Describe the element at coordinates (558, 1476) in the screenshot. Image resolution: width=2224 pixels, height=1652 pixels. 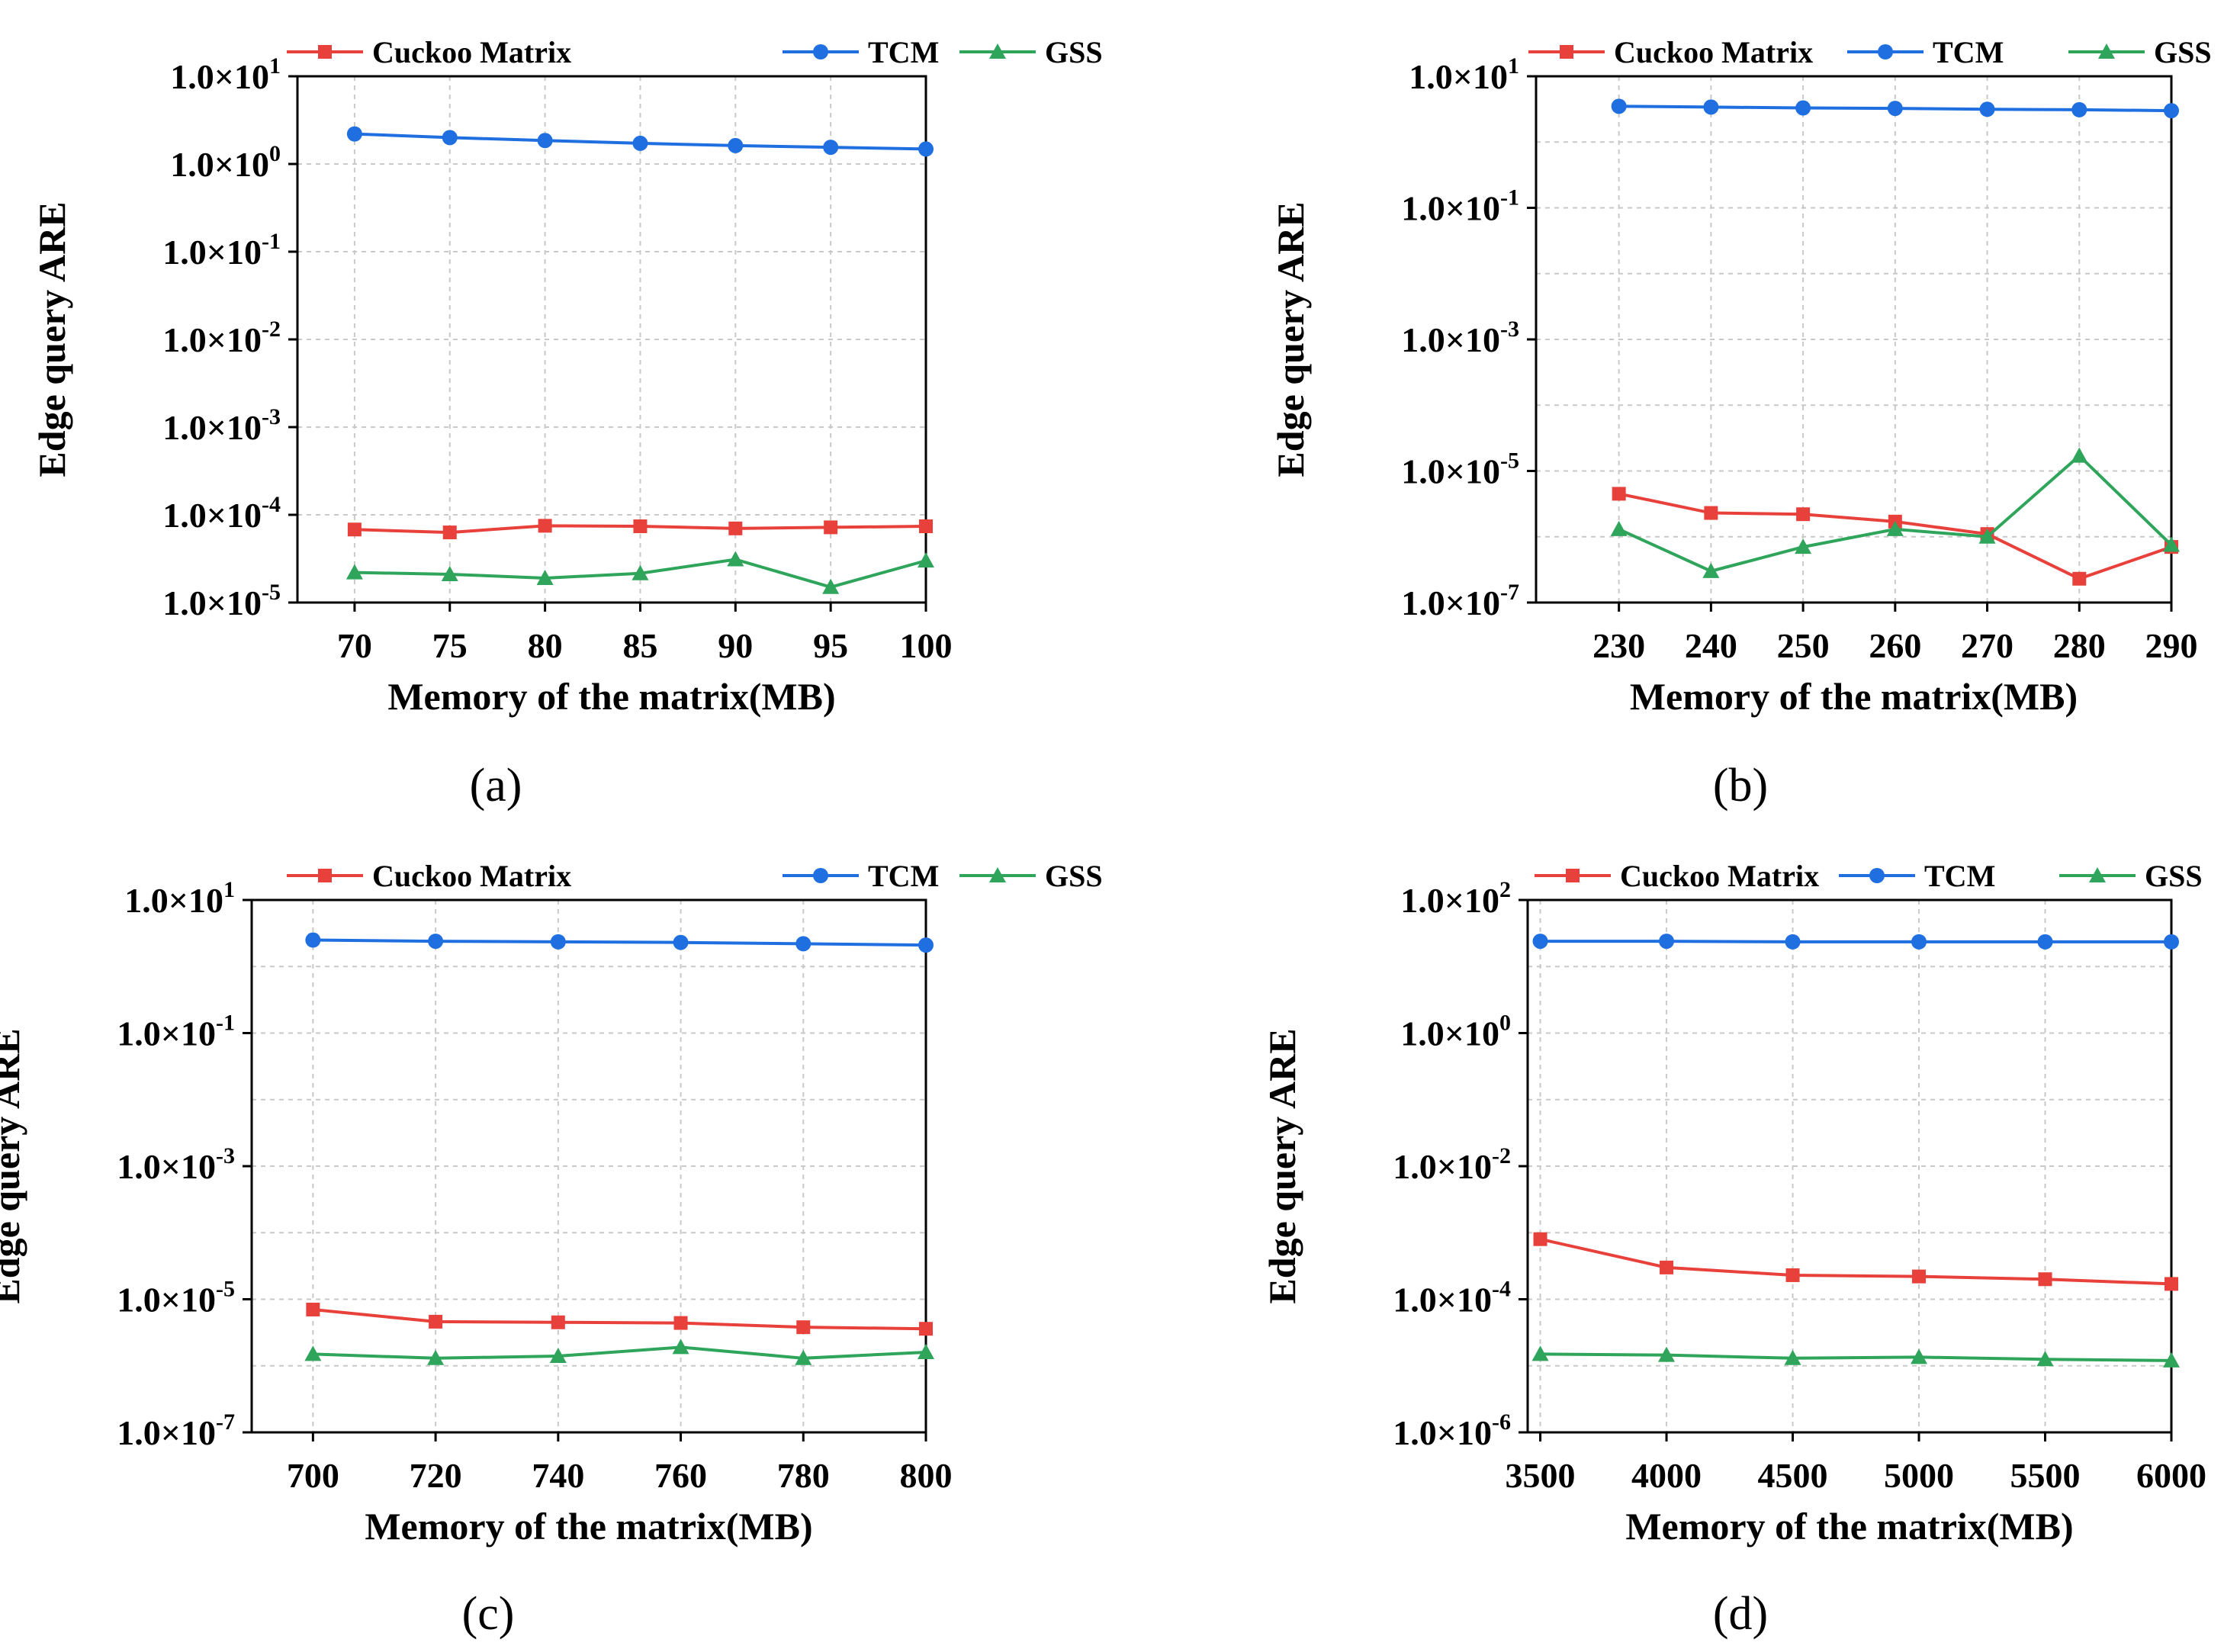
I see `x-tick-label: 740` at that location.